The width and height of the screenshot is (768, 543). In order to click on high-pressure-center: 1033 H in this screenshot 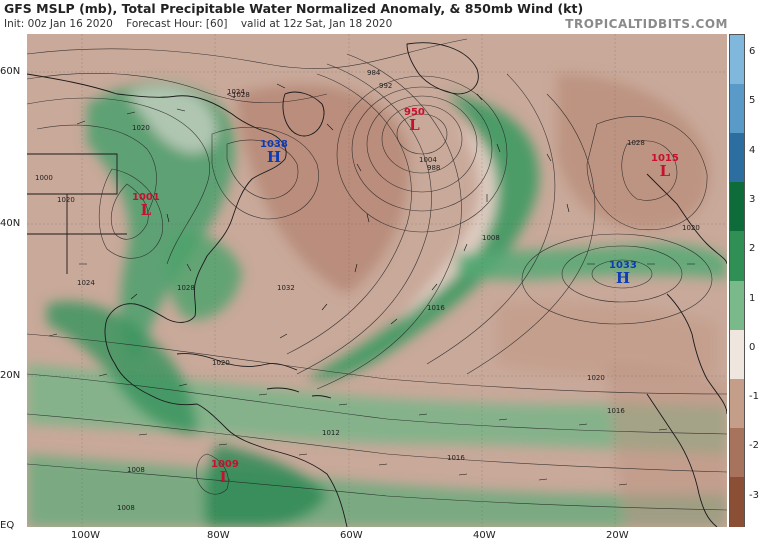, I will do `click(623, 273)`.